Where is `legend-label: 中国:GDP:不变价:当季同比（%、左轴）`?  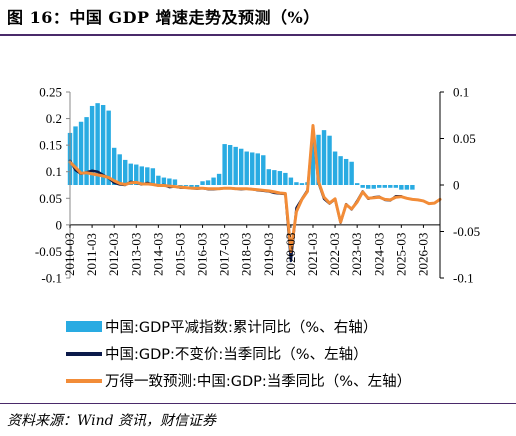
legend-label: 中国:GDP:不变价:当季同比（%、左轴） is located at coordinates (236, 354).